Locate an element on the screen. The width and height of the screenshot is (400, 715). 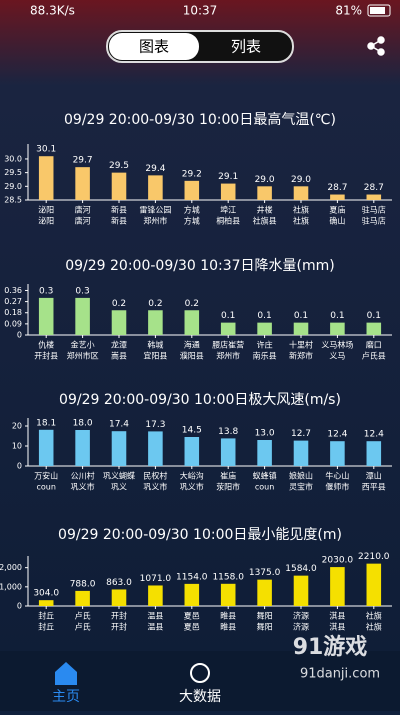
x-tick-label: 桐柏县 is located at coordinates (228, 221).